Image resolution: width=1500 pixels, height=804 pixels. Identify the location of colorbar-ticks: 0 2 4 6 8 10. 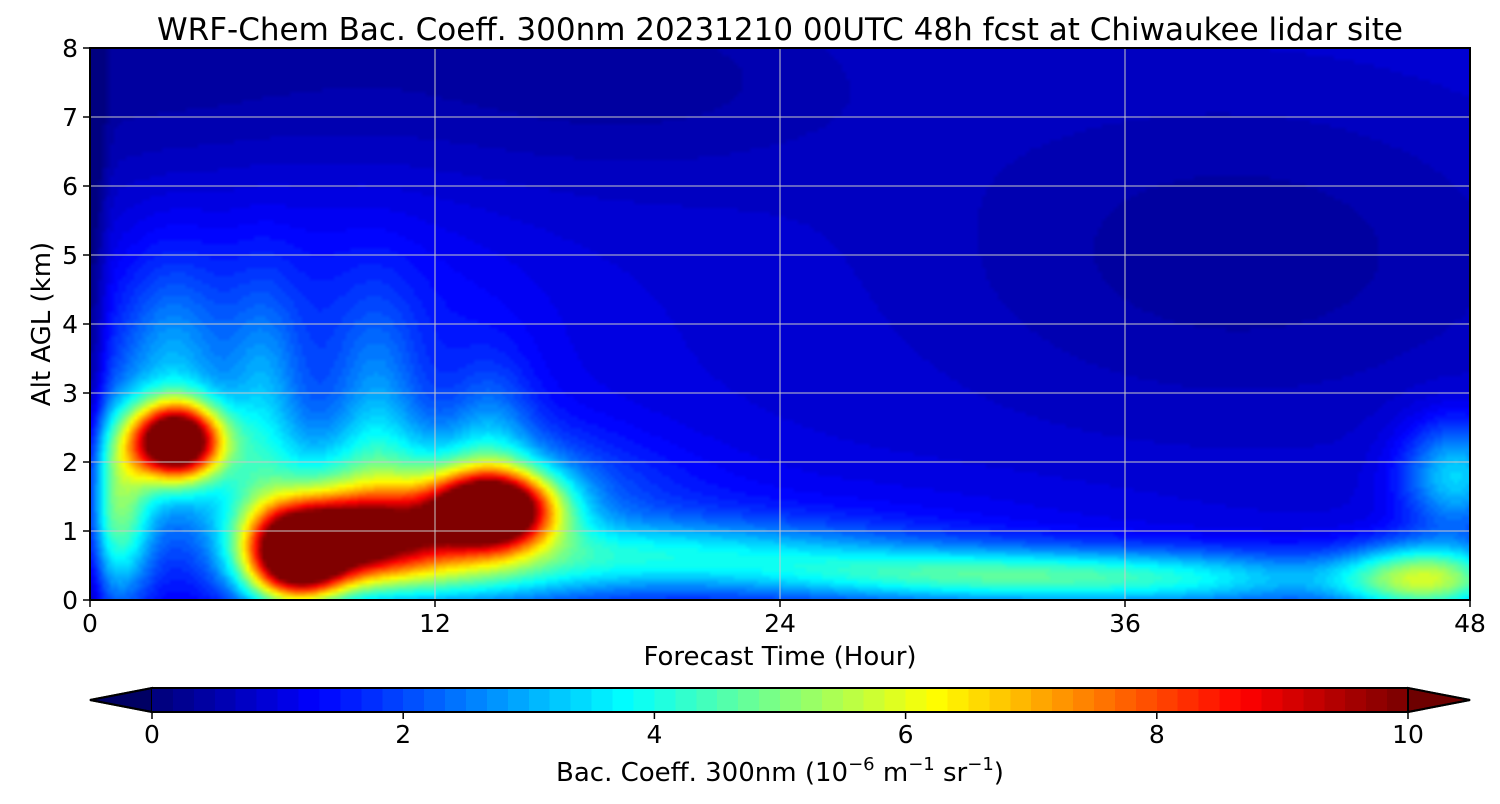
(784, 730).